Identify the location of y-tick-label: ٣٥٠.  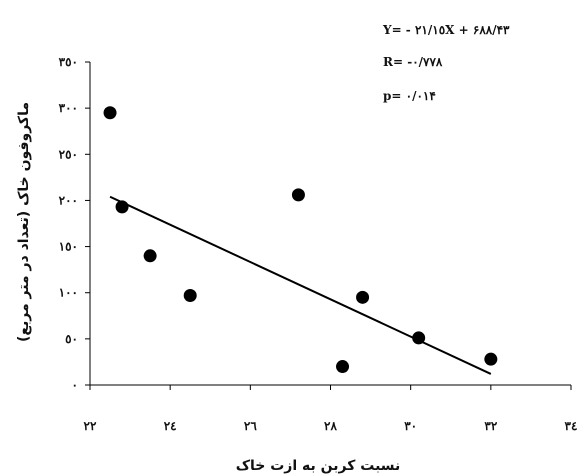
(68, 62).